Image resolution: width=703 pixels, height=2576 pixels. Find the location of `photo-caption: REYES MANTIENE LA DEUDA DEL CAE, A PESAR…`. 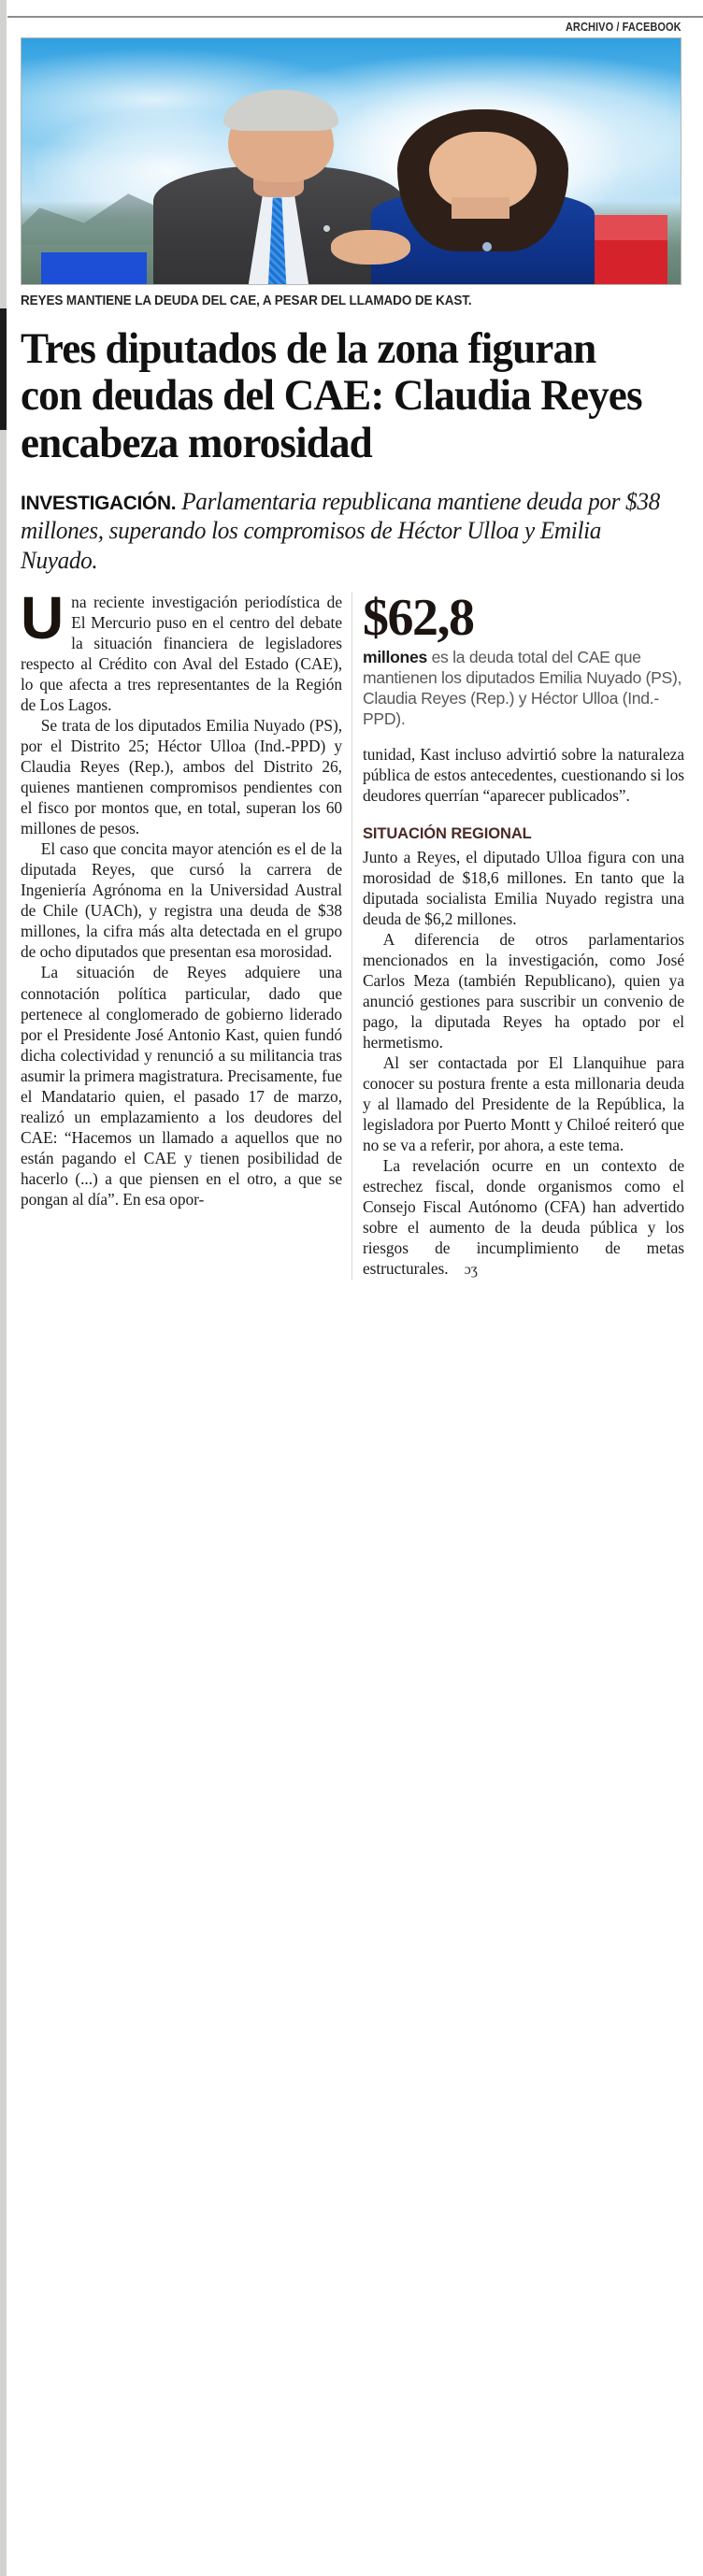

photo-caption: REYES MANTIENE LA DEUDA DEL CAE, A PESAR… is located at coordinates (246, 300).